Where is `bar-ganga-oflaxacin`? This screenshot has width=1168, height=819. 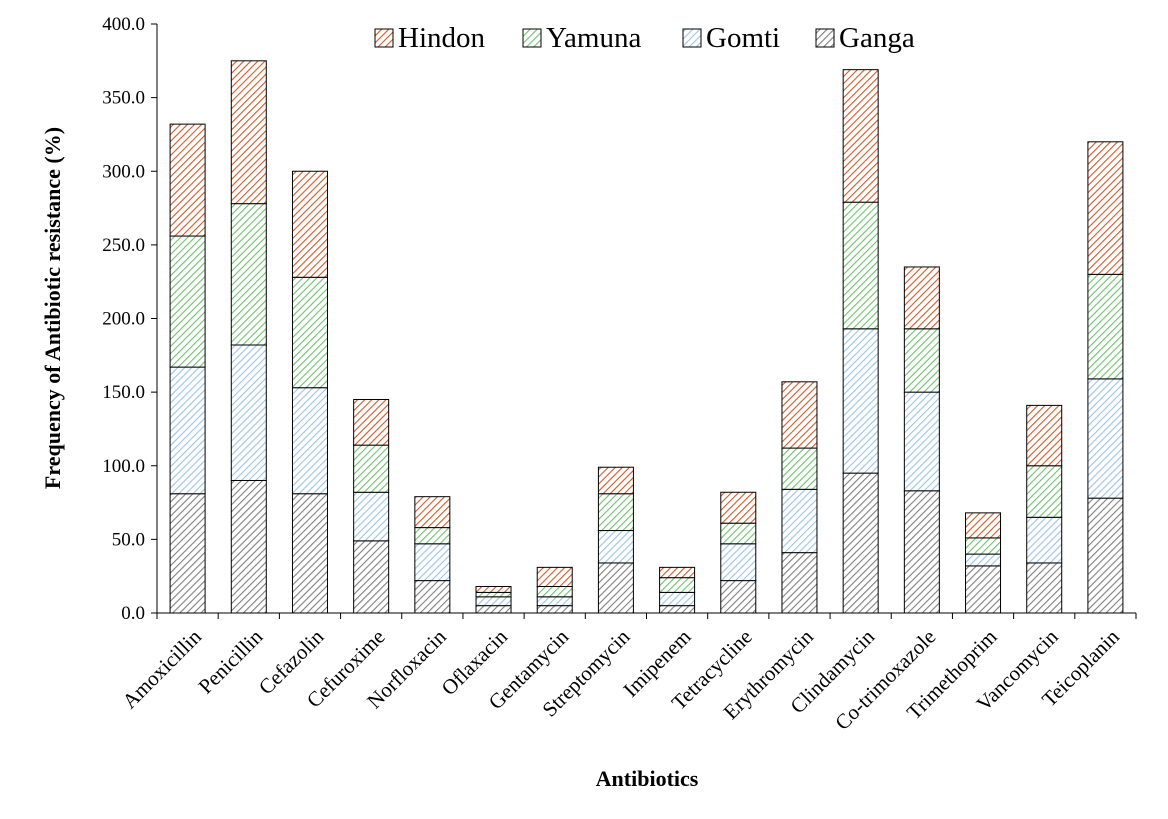 bar-ganga-oflaxacin is located at coordinates (493, 609).